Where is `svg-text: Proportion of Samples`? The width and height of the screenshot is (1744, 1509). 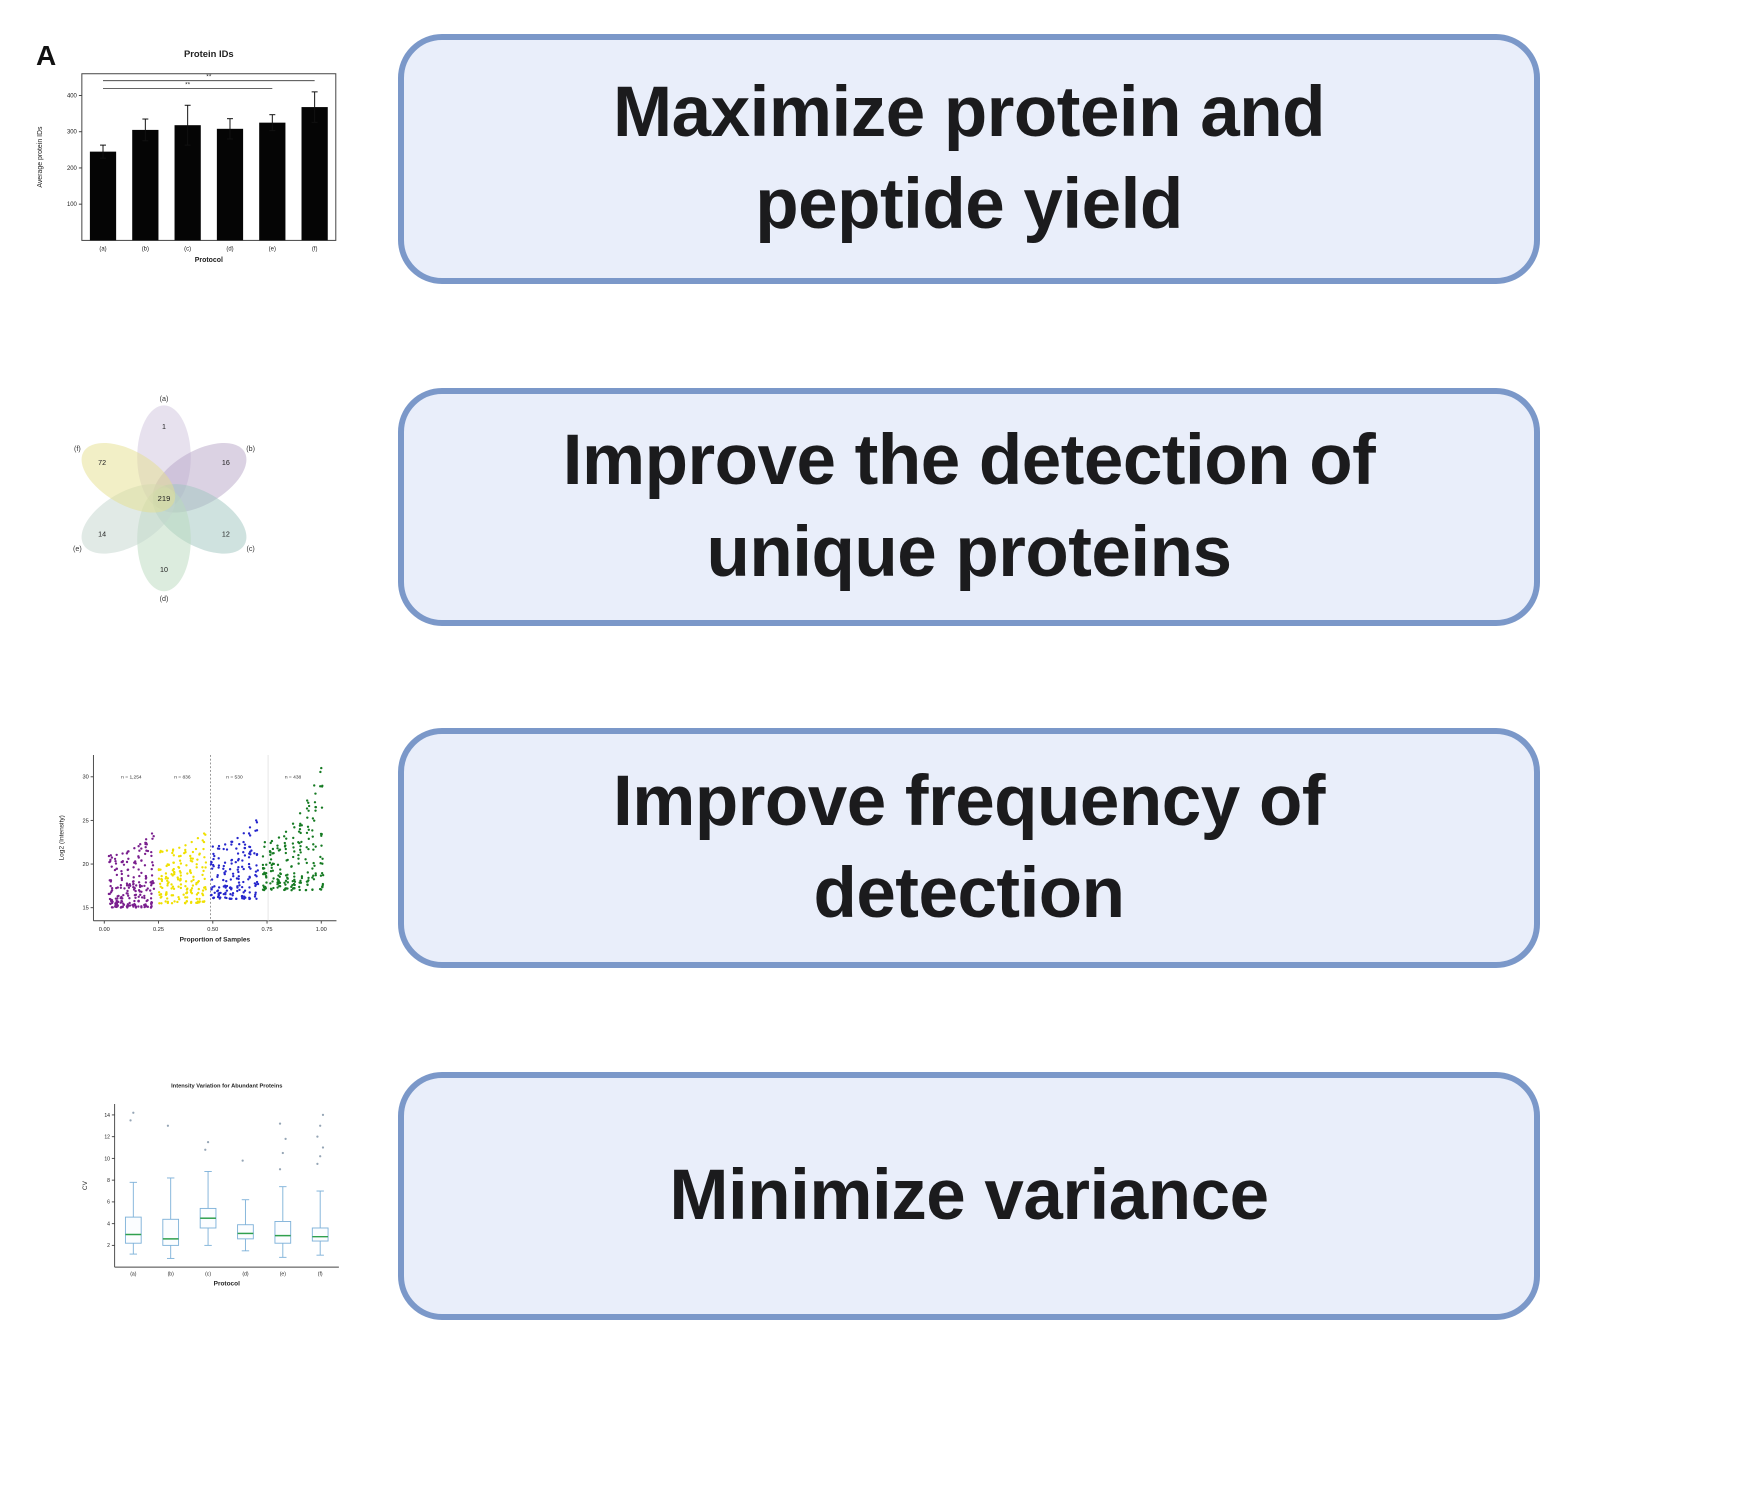
svg-text: Proportion of Samples is located at coordinates (215, 939).